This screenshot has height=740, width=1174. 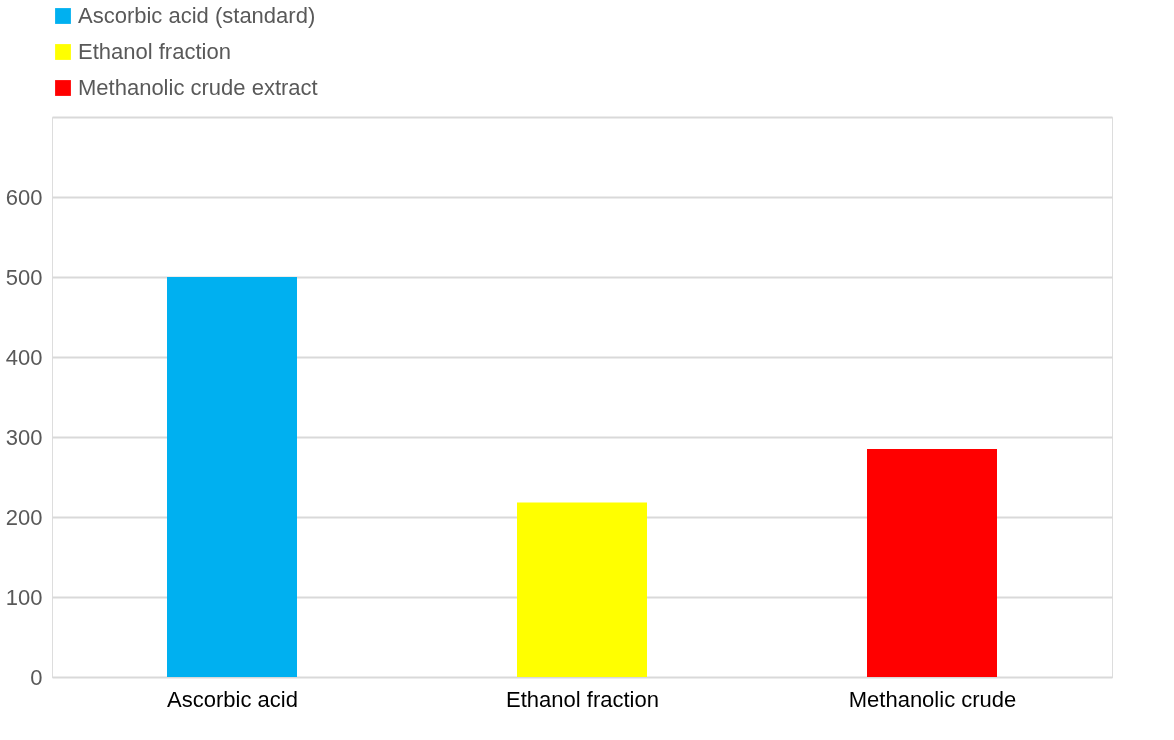 I want to click on y-tick-label: 300, so click(x=24, y=437).